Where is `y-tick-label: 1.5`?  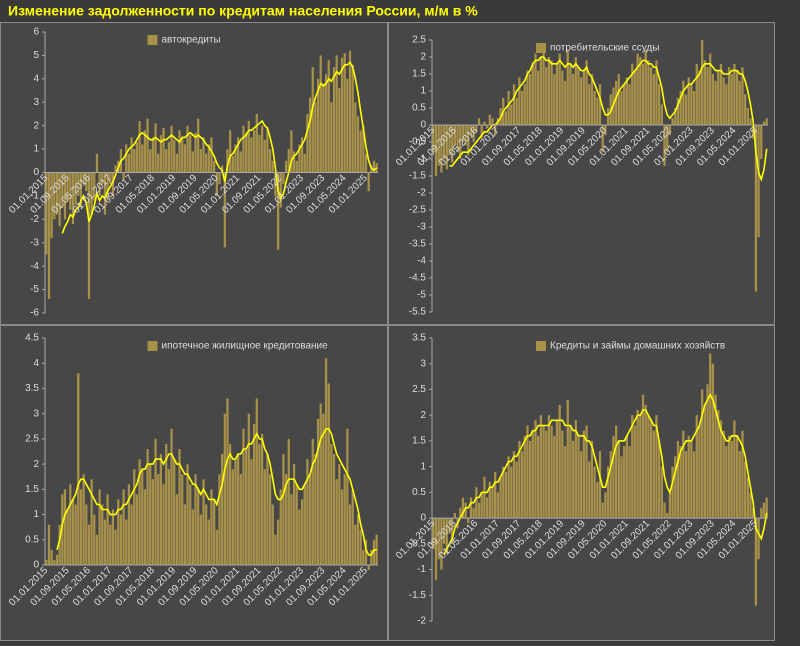
y-tick-label: 1.5 is located at coordinates (419, 74).